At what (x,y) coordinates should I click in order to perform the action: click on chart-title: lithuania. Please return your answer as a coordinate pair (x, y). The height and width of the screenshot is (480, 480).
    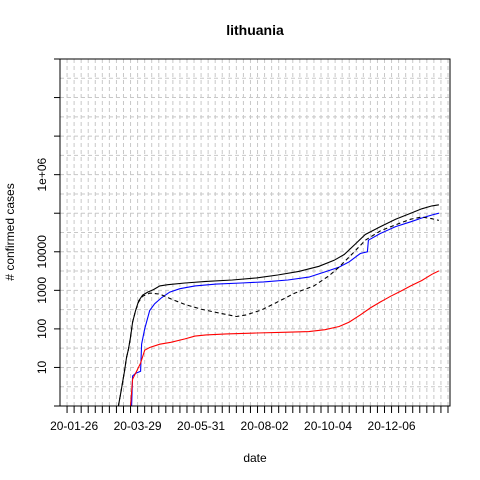
    Looking at the image, I should click on (255, 30).